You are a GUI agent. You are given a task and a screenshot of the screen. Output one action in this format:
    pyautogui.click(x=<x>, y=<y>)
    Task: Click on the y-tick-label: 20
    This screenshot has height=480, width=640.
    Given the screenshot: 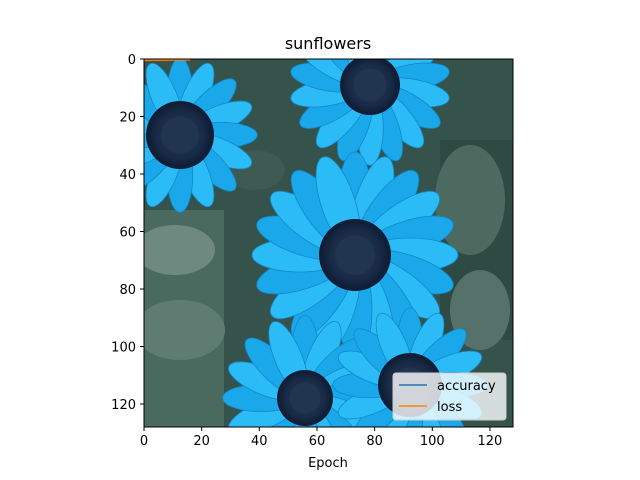 What is the action you would take?
    pyautogui.click(x=127, y=118)
    